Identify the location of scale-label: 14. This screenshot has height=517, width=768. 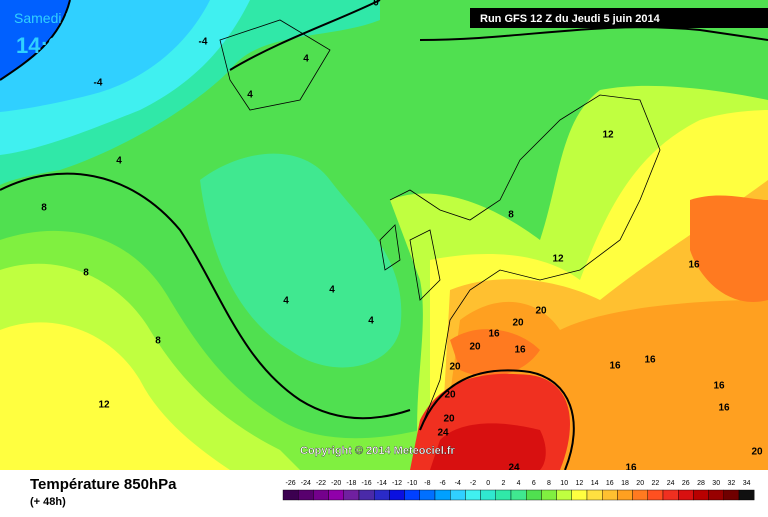
(595, 483).